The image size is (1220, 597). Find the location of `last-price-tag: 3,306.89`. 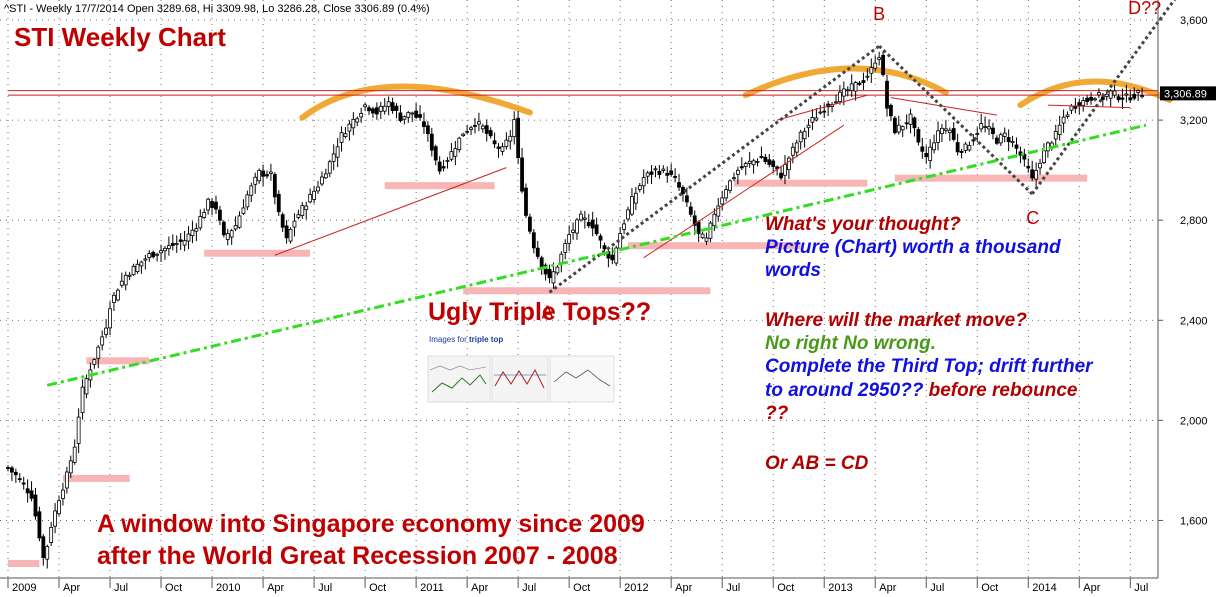

last-price-tag: 3,306.89 is located at coordinates (1188, 93).